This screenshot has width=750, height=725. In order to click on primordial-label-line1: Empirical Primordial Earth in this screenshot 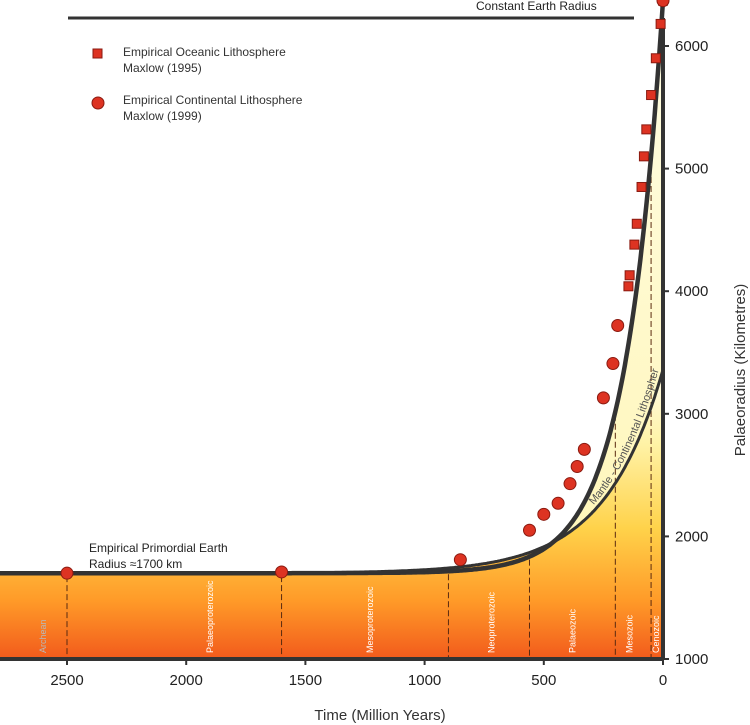, I will do `click(158, 548)`.